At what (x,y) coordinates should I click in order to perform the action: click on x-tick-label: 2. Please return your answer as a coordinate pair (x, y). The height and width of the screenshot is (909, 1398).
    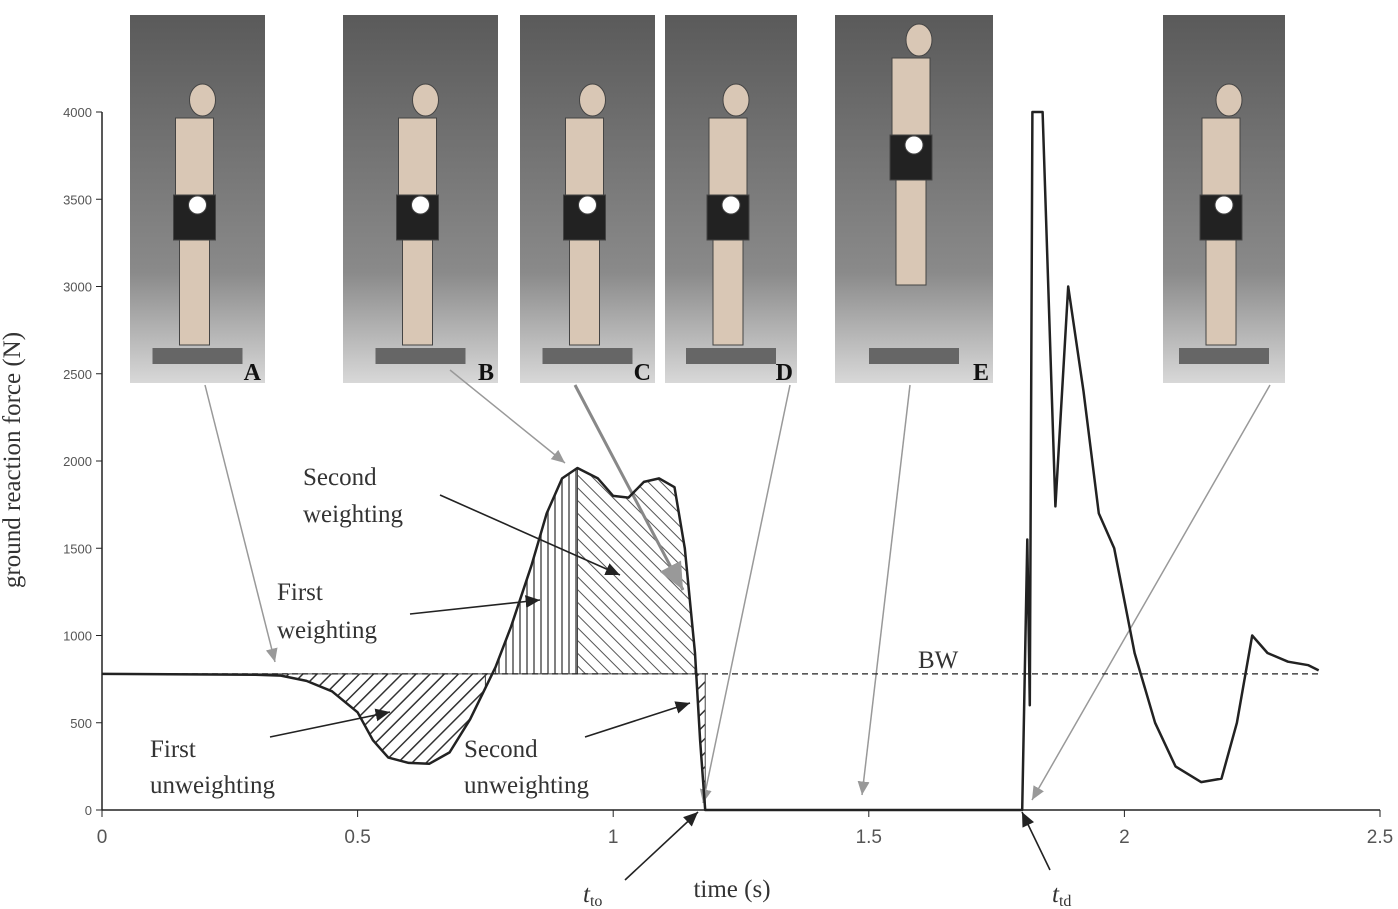
    Looking at the image, I should click on (1124, 837).